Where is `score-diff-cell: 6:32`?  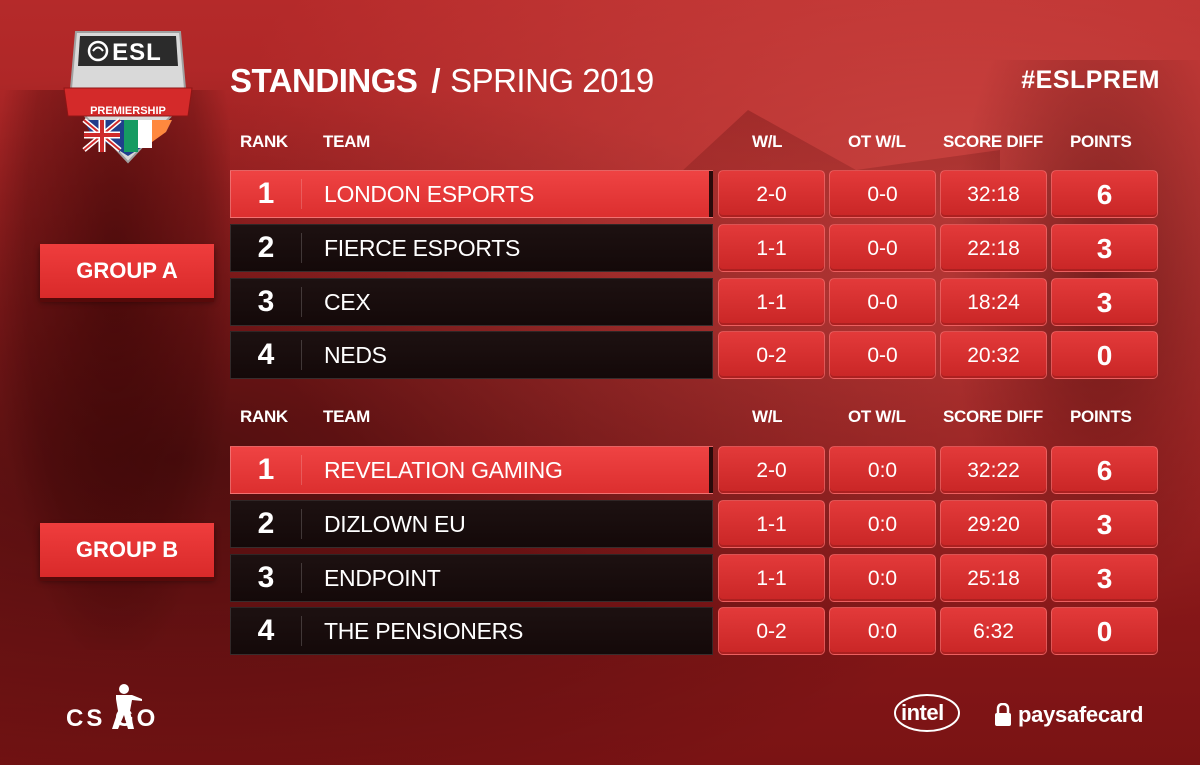 score-diff-cell: 6:32 is located at coordinates (993, 631).